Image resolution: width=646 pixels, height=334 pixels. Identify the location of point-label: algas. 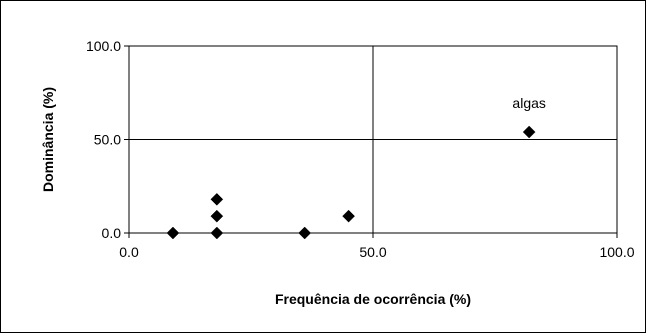
(528, 103).